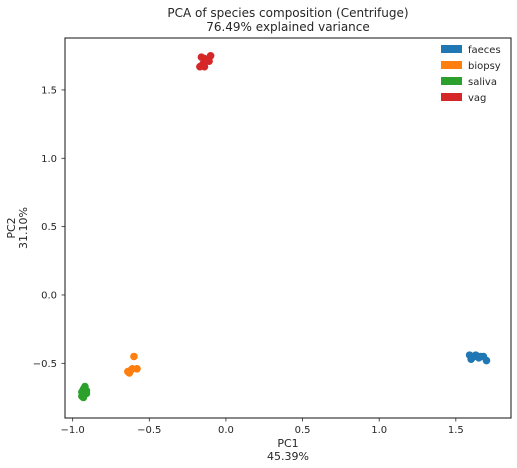  Describe the element at coordinates (379, 430) in the screenshot. I see `x-tick-label: 1.0` at that location.